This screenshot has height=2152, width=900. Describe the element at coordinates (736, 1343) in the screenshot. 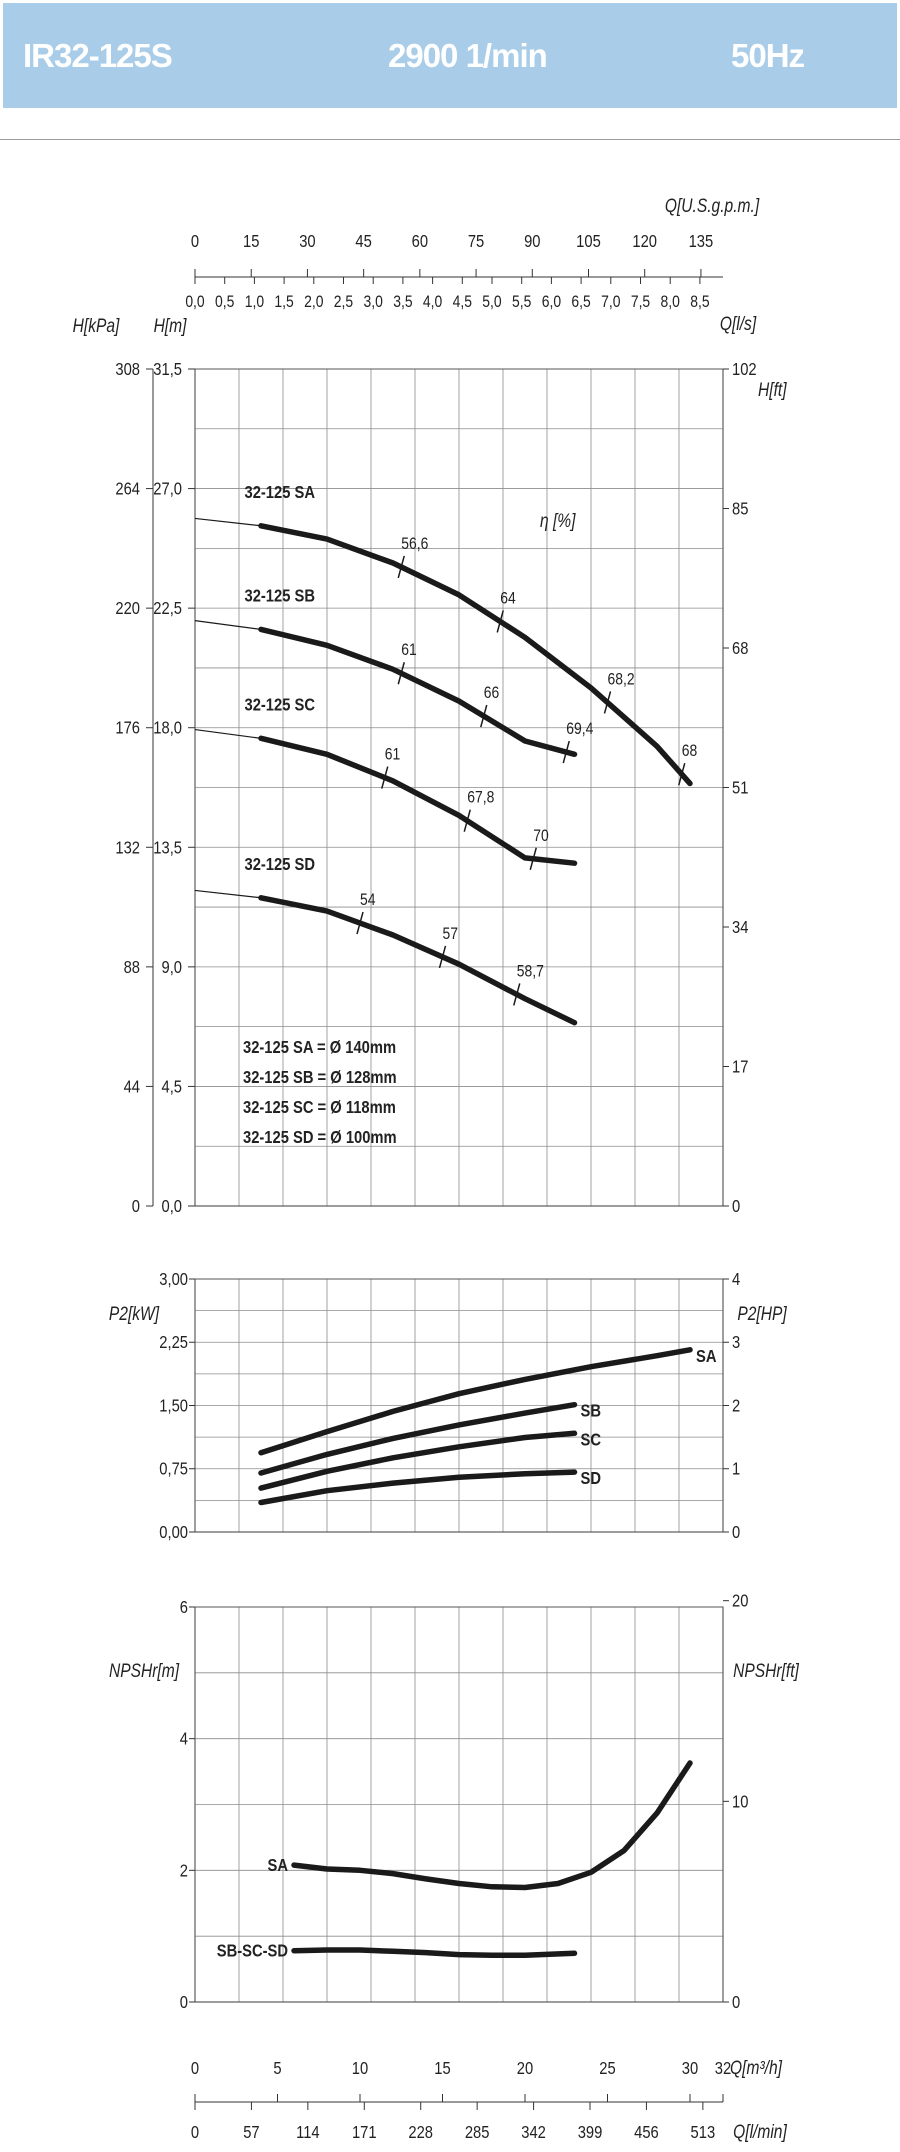

I see `p2-hp-tick-label: 3` at that location.